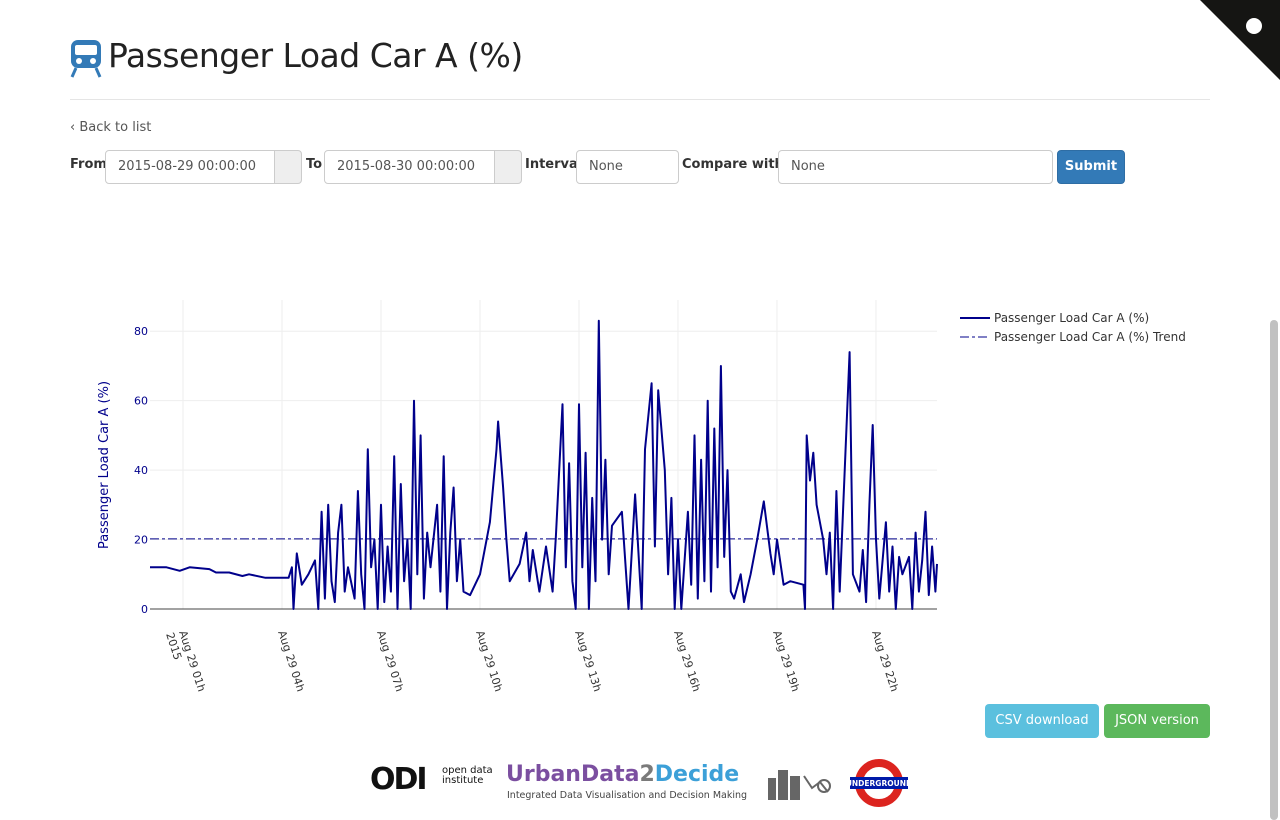 The width and height of the screenshot is (1280, 820). Describe the element at coordinates (1042, 721) in the screenshot. I see `csv-button: CSV download` at that location.